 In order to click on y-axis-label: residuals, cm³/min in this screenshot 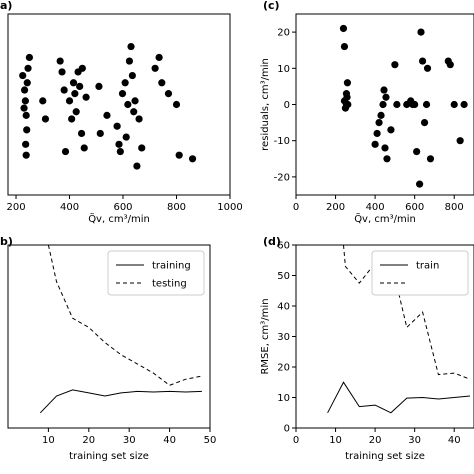, I will do `click(265, 104)`.